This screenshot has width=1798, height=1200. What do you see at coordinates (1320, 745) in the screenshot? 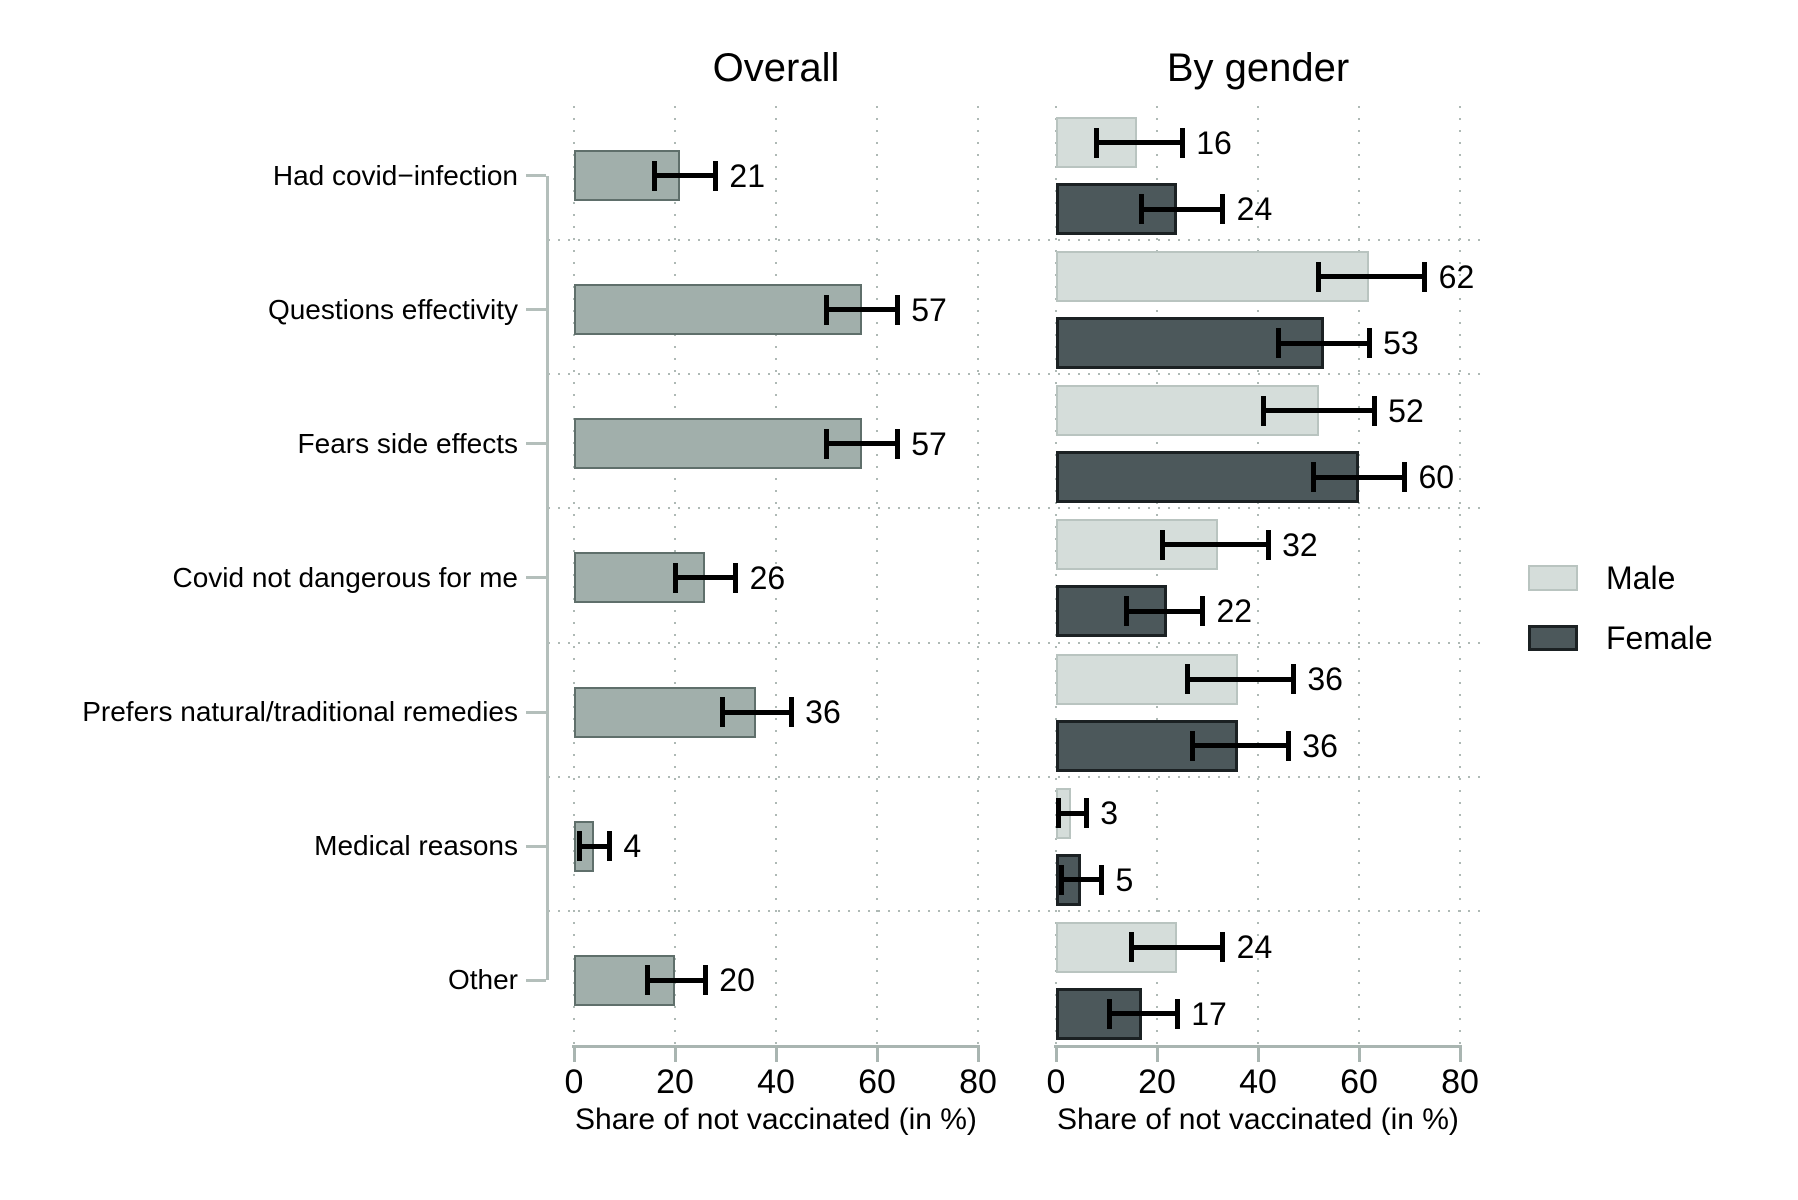
I see `value-label-female-prefers-natural-traditional-remedies: 36` at bounding box center [1320, 745].